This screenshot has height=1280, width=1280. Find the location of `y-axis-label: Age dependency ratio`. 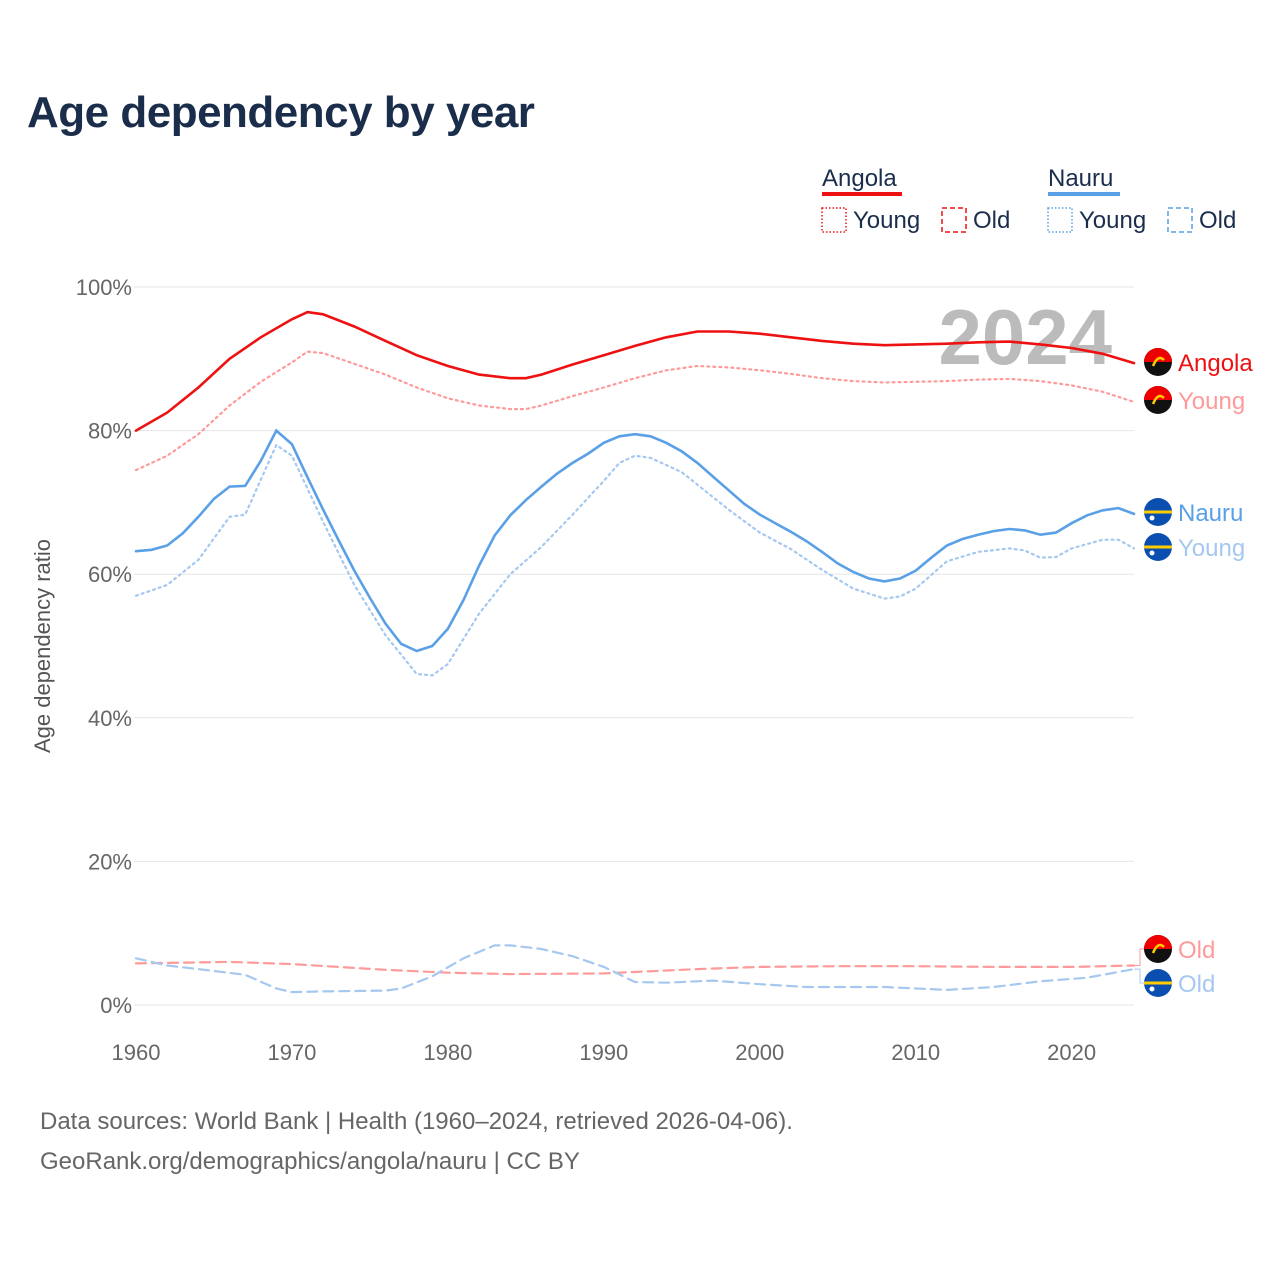

y-axis-label: Age dependency ratio is located at coordinates (42, 646).